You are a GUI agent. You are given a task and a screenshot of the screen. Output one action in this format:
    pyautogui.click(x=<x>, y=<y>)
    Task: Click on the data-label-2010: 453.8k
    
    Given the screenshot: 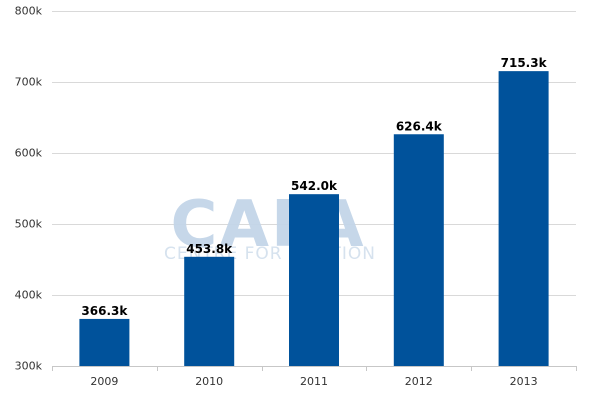 What is the action you would take?
    pyautogui.click(x=209, y=249)
    